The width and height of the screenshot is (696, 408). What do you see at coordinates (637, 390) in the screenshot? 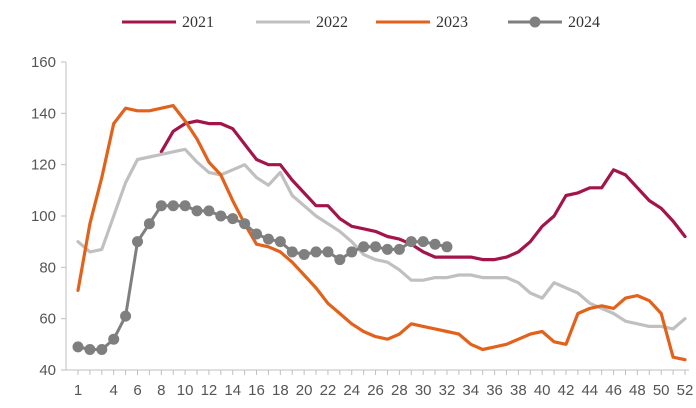
I see `x-tick-label: 48` at bounding box center [637, 390].